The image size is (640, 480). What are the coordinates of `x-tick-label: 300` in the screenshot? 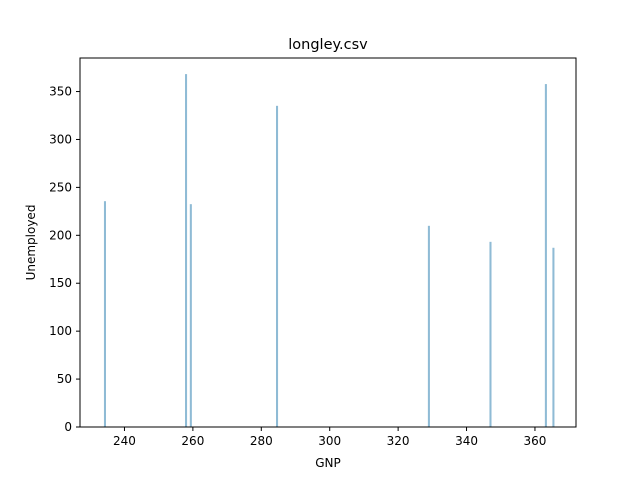 It's located at (329, 441).